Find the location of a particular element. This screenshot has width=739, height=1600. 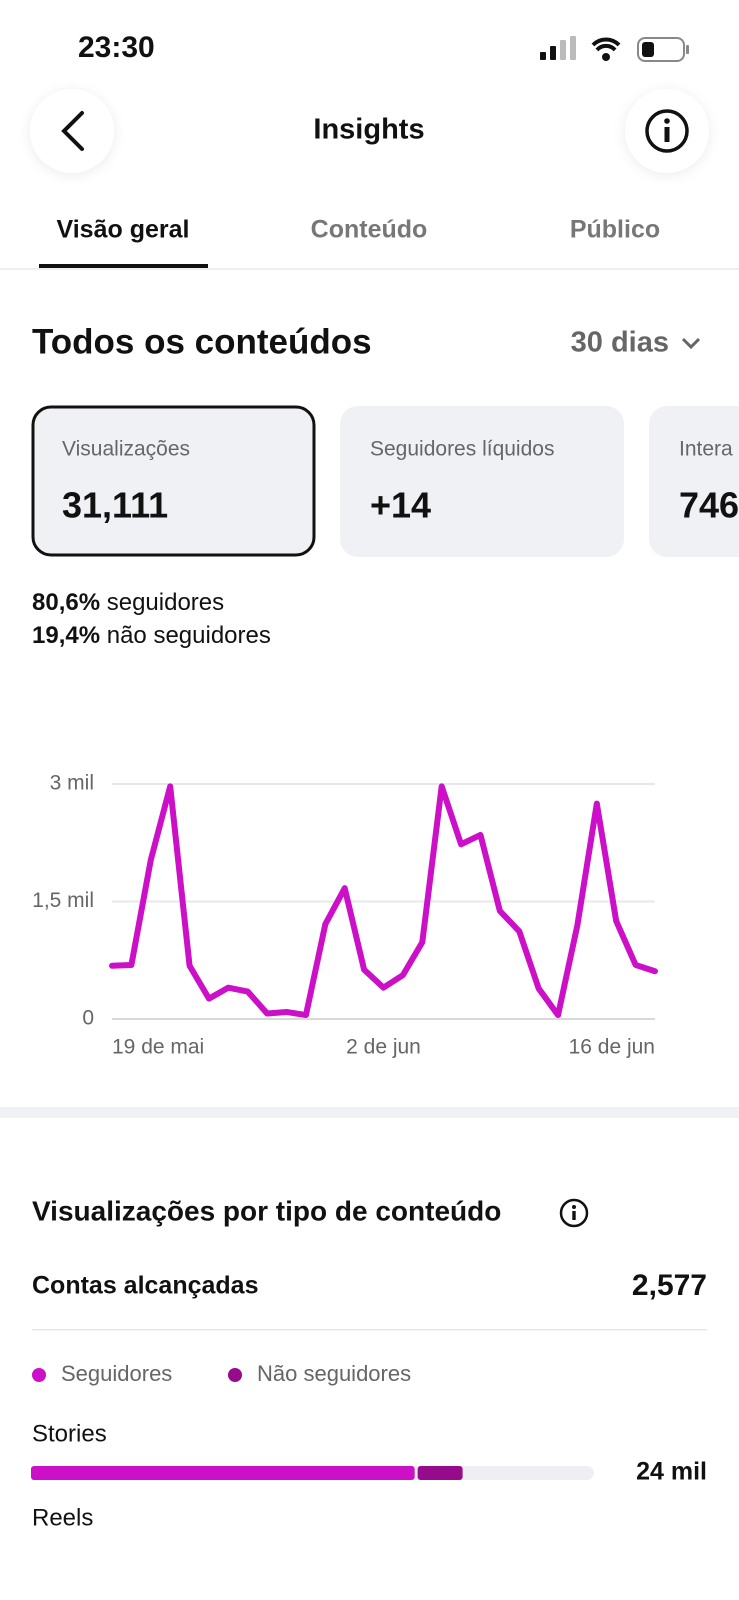

category-label: Reels is located at coordinates (62, 1517).